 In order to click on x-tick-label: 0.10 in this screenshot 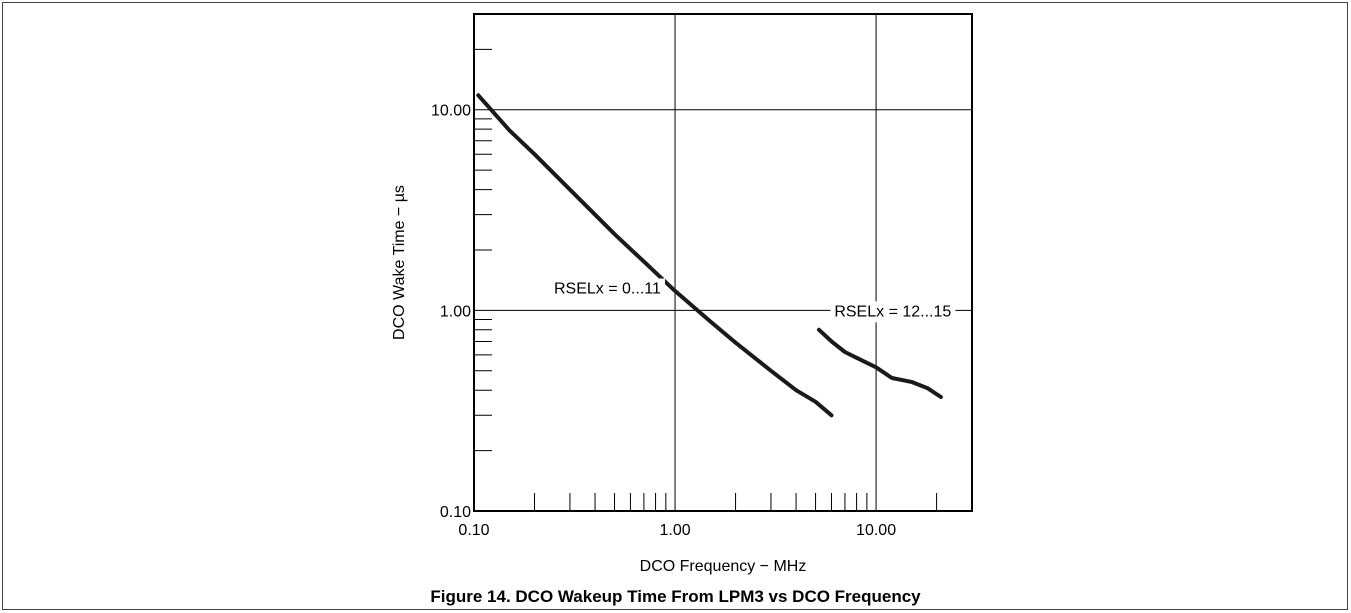, I will do `click(473, 530)`.